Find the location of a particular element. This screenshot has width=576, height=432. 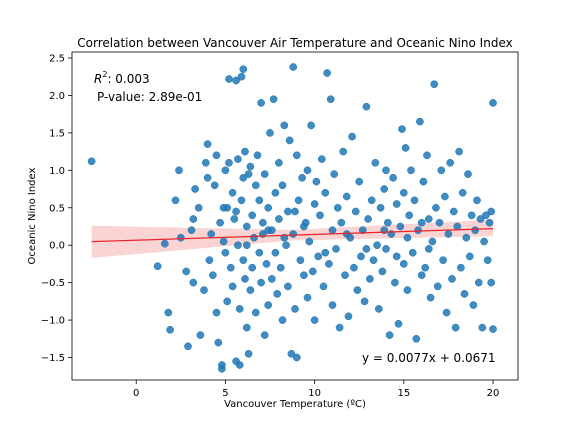

y-tick-label: −1.0 is located at coordinates (53, 321).